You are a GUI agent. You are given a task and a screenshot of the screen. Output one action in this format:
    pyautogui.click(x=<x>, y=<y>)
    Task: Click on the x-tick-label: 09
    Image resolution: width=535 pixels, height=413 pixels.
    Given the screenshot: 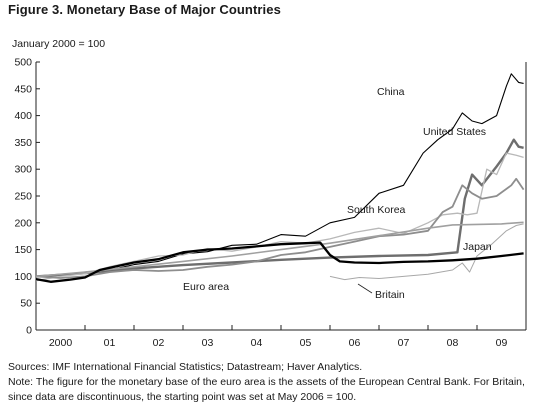 What is the action you would take?
    pyautogui.click(x=502, y=343)
    